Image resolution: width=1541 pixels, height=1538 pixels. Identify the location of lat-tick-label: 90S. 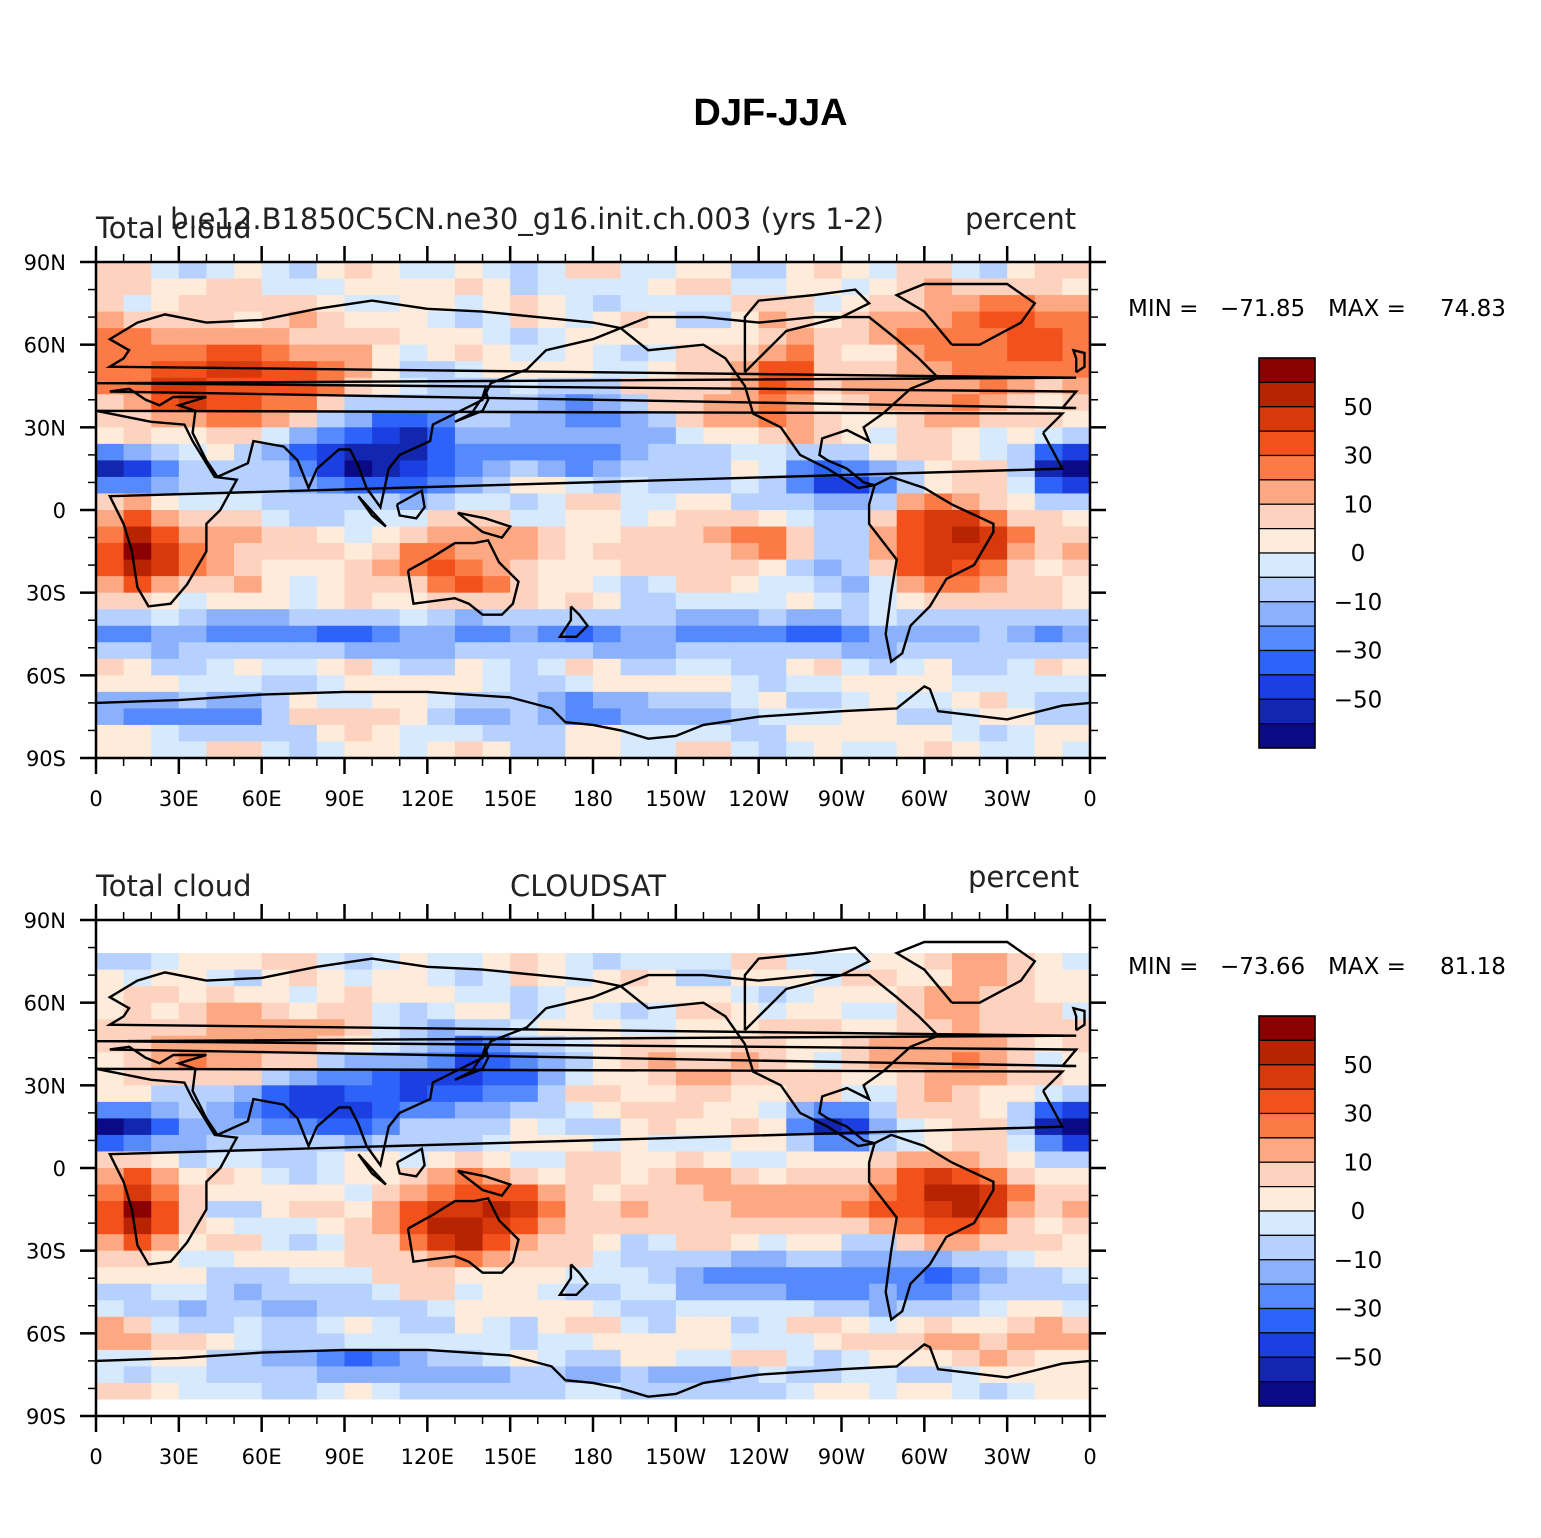
(46, 1417).